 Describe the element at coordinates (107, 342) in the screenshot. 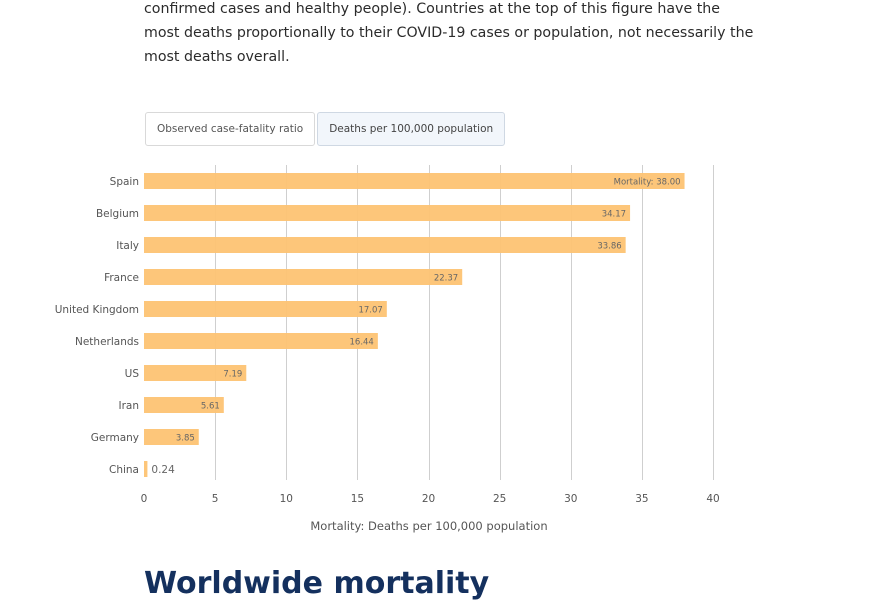

I see `category-label: Netherlands` at that location.